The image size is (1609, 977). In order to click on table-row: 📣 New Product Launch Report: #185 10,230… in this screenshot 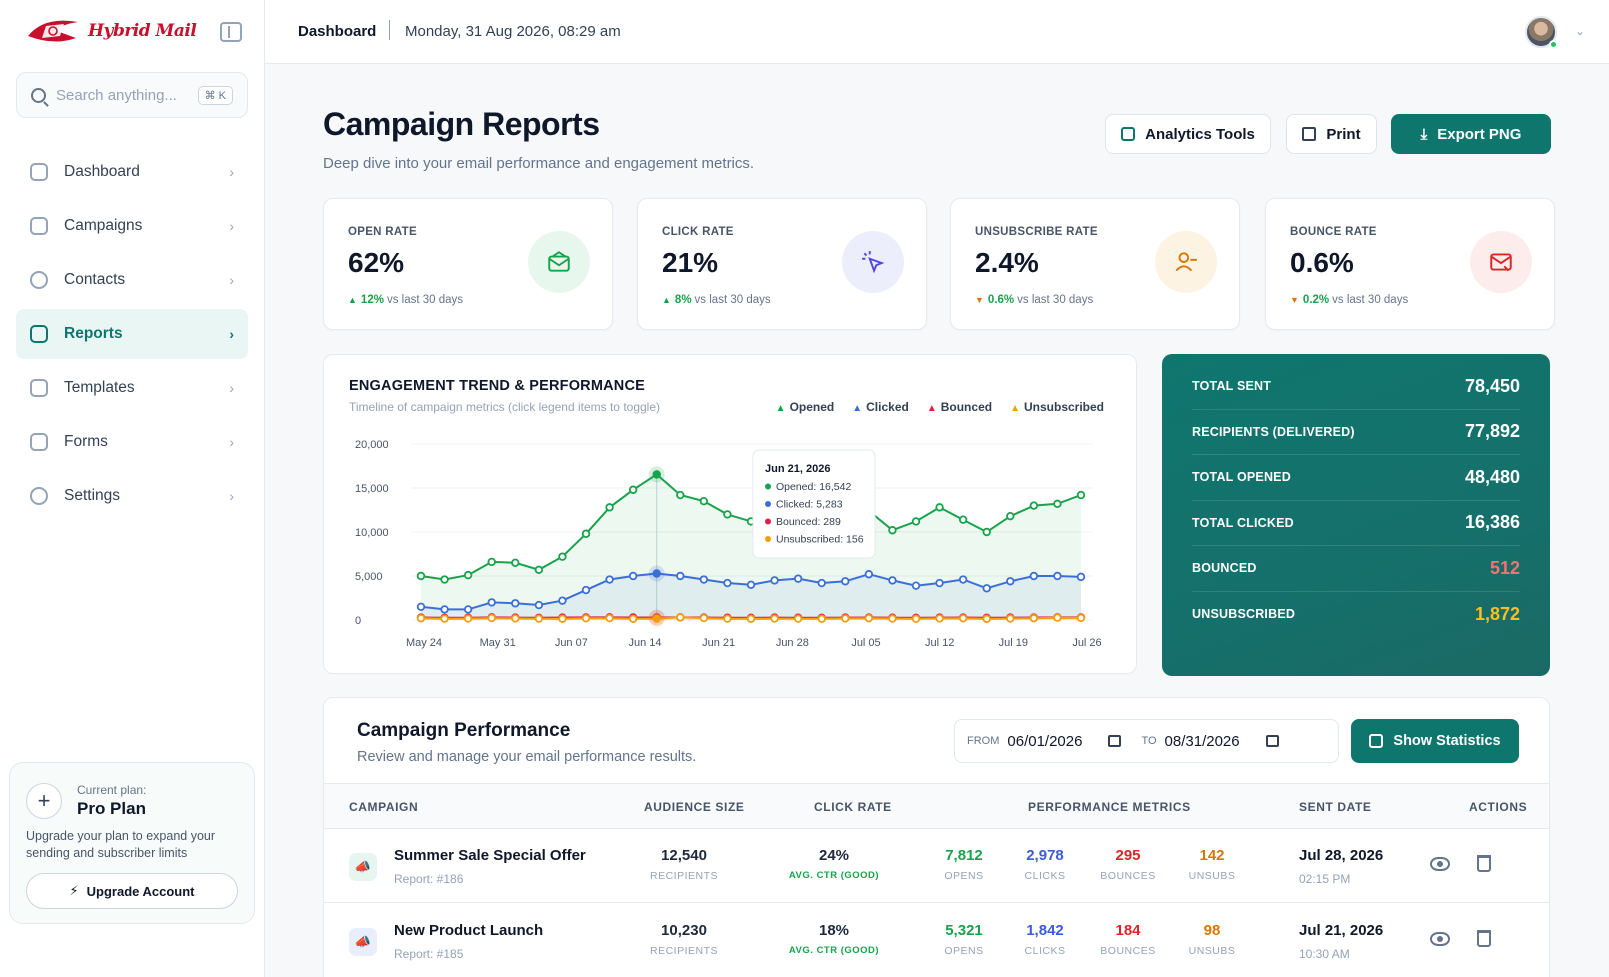, I will do `click(936, 940)`.